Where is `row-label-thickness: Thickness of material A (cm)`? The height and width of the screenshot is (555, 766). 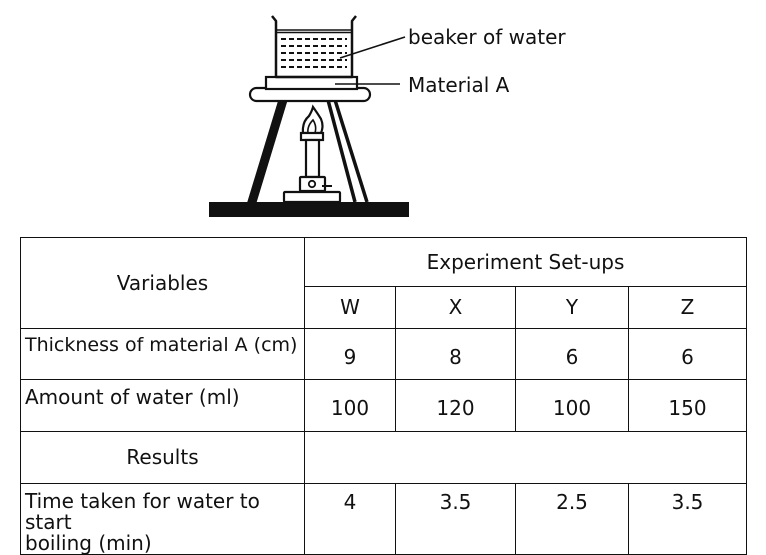 row-label-thickness: Thickness of material A (cm) is located at coordinates (162, 354).